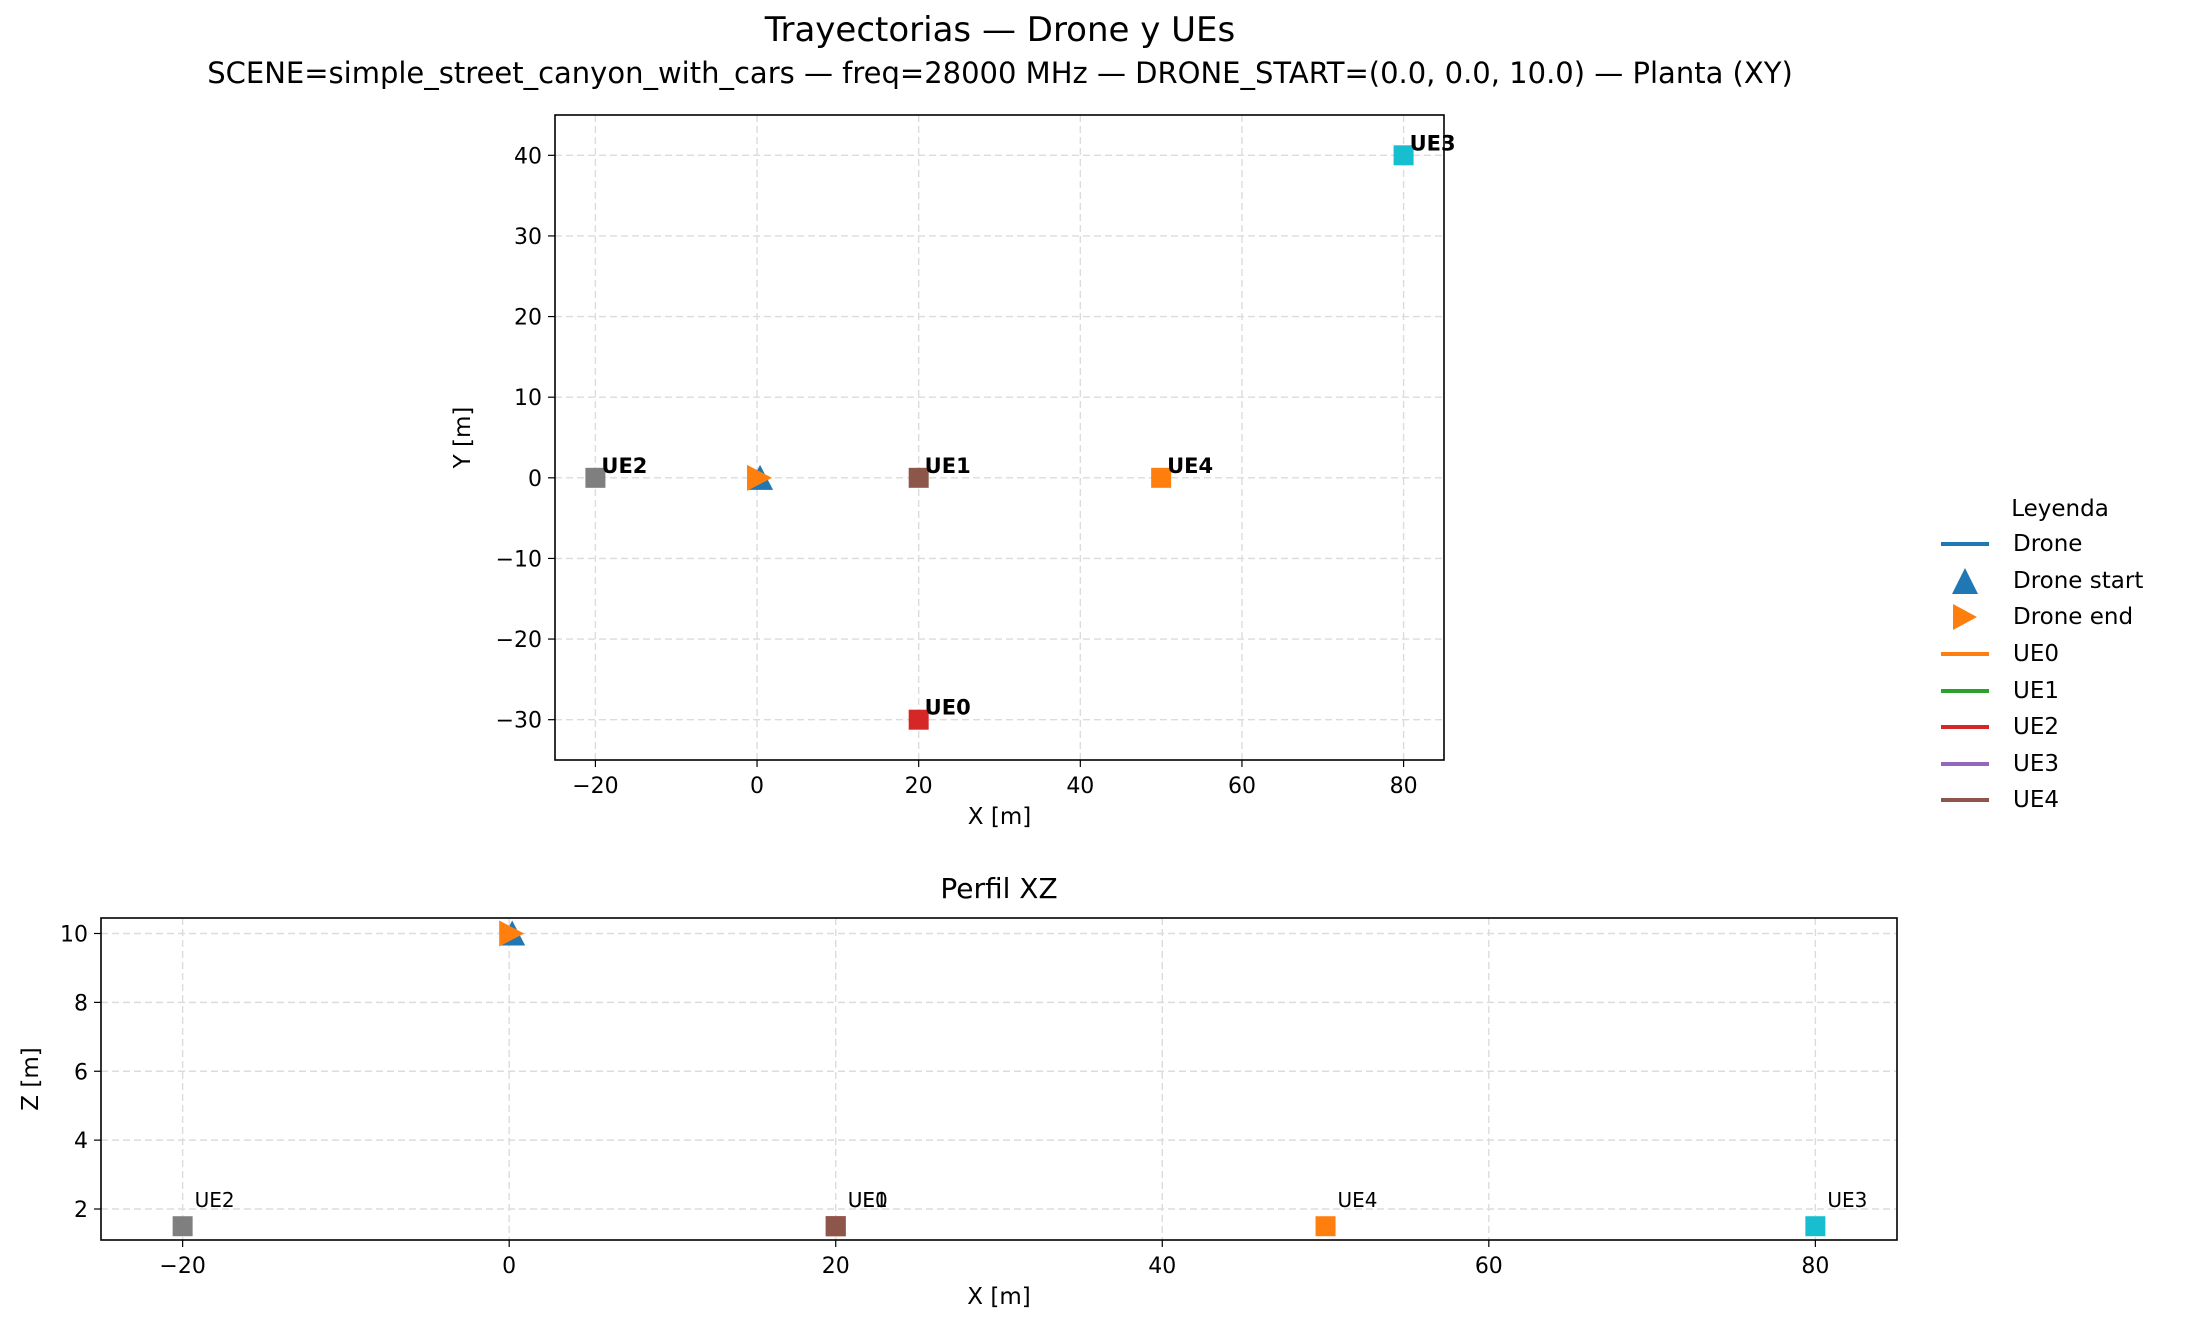  I want to click on y-tick-label: 40, so click(528, 156).